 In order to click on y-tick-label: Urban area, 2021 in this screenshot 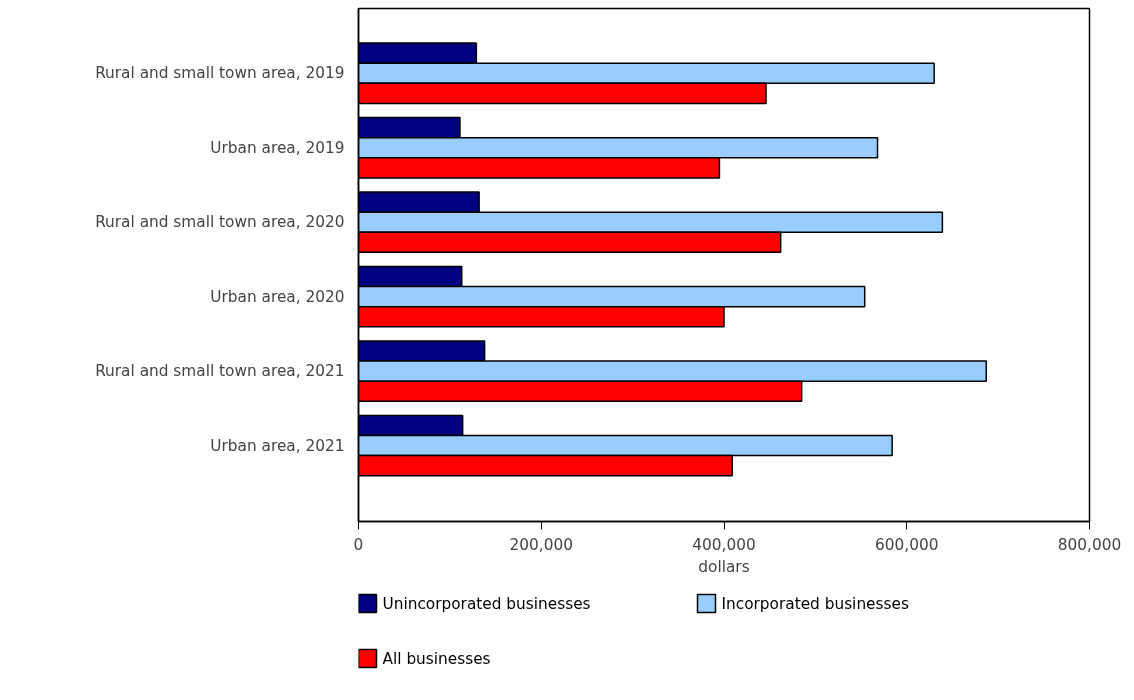, I will do `click(277, 445)`.